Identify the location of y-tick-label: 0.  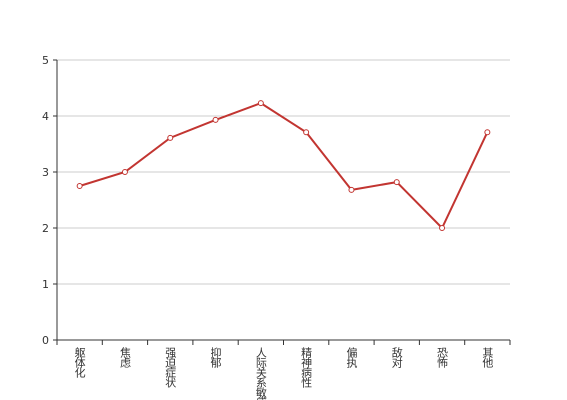
(45, 340).